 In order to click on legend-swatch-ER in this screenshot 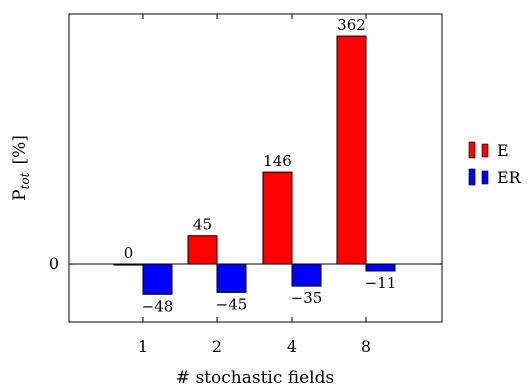, I will do `click(472, 177)`.